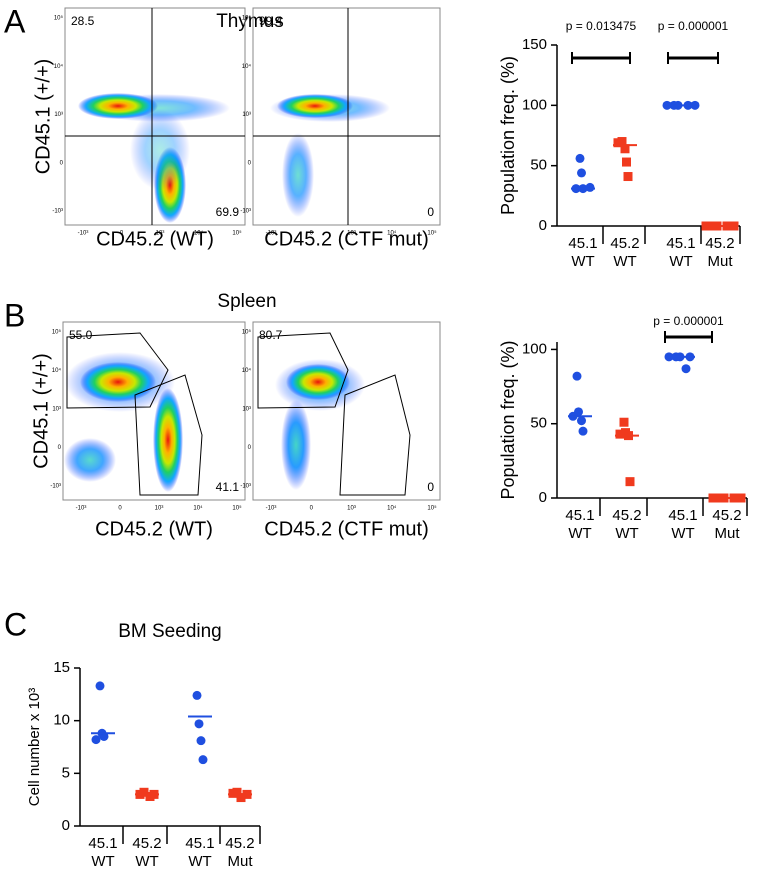 This screenshot has height=871, width=767. Describe the element at coordinates (534, 44) in the screenshot. I see `y-tick-label: 150` at that location.